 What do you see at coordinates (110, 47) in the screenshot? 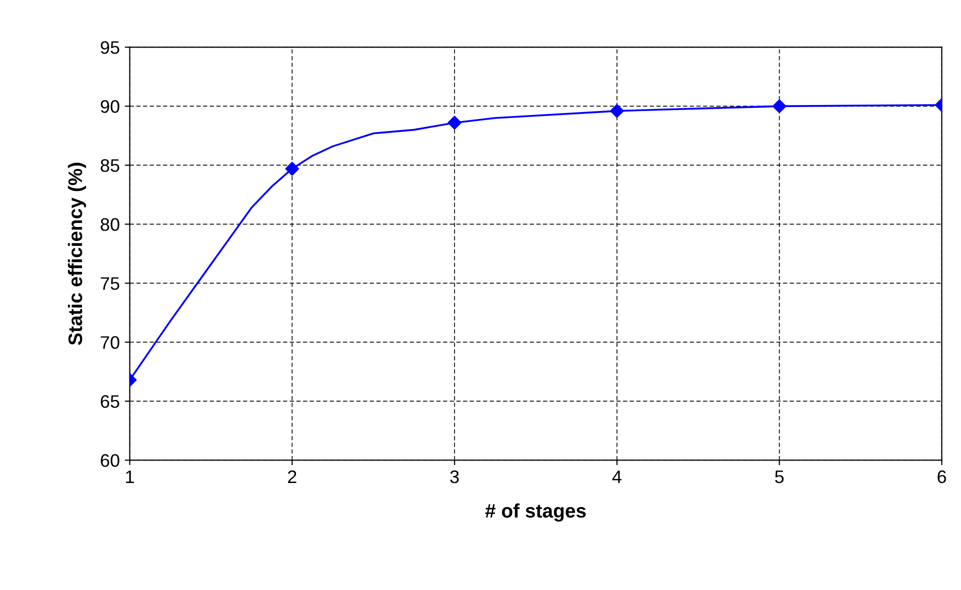
I see `y-tick-label: 95` at bounding box center [110, 47].